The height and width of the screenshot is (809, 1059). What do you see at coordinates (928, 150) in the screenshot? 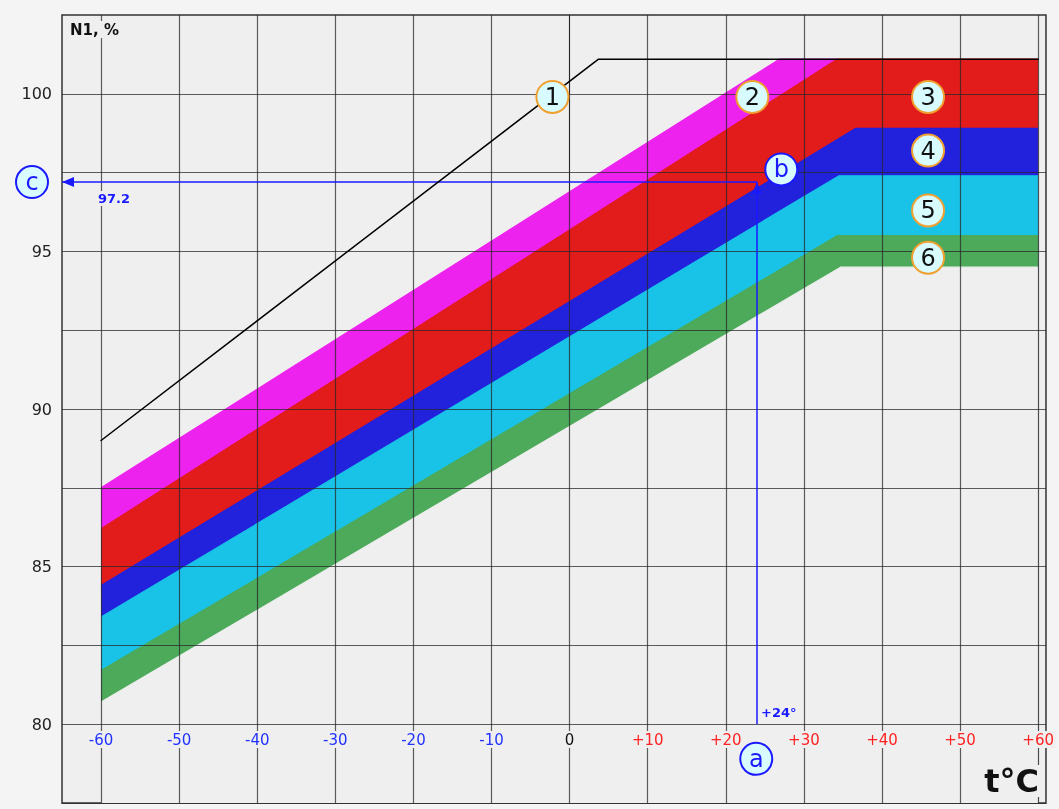
I see `annotation: 4` at bounding box center [928, 150].